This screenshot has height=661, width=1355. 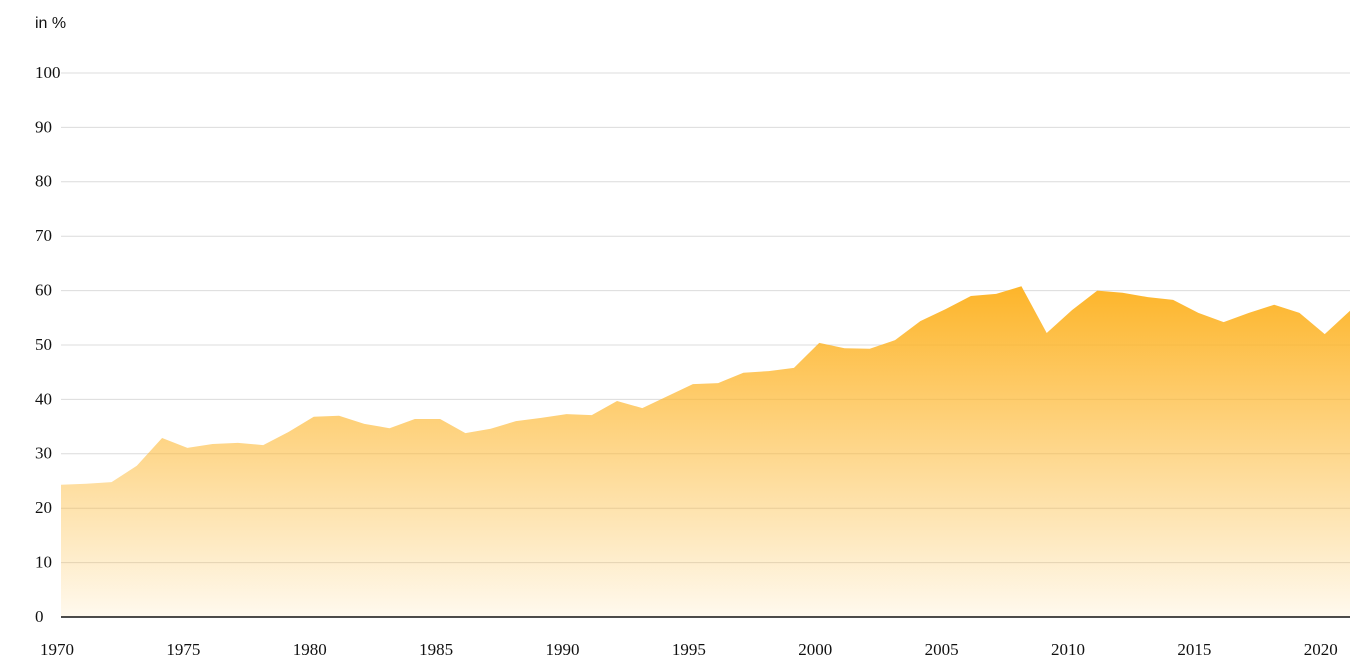 What do you see at coordinates (1068, 649) in the screenshot?
I see `x-tick-label: 2010` at bounding box center [1068, 649].